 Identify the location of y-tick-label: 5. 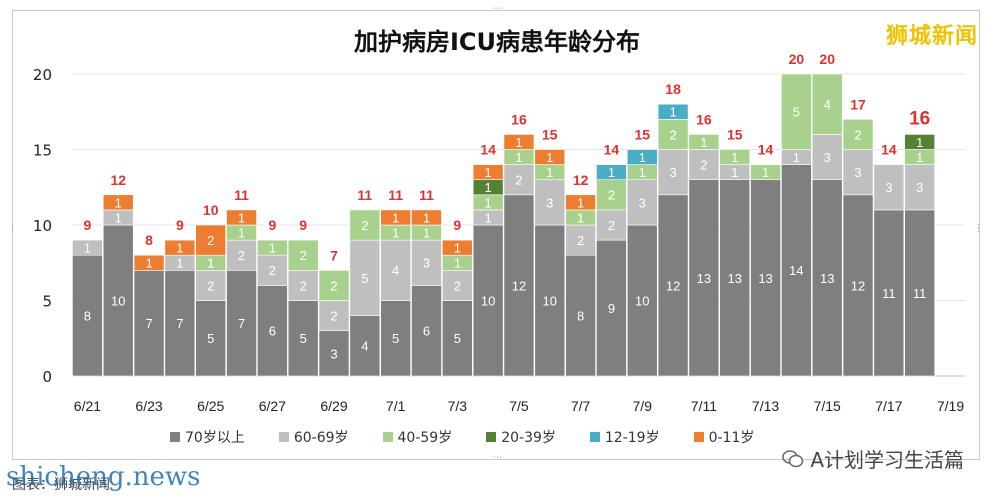
(47, 302).